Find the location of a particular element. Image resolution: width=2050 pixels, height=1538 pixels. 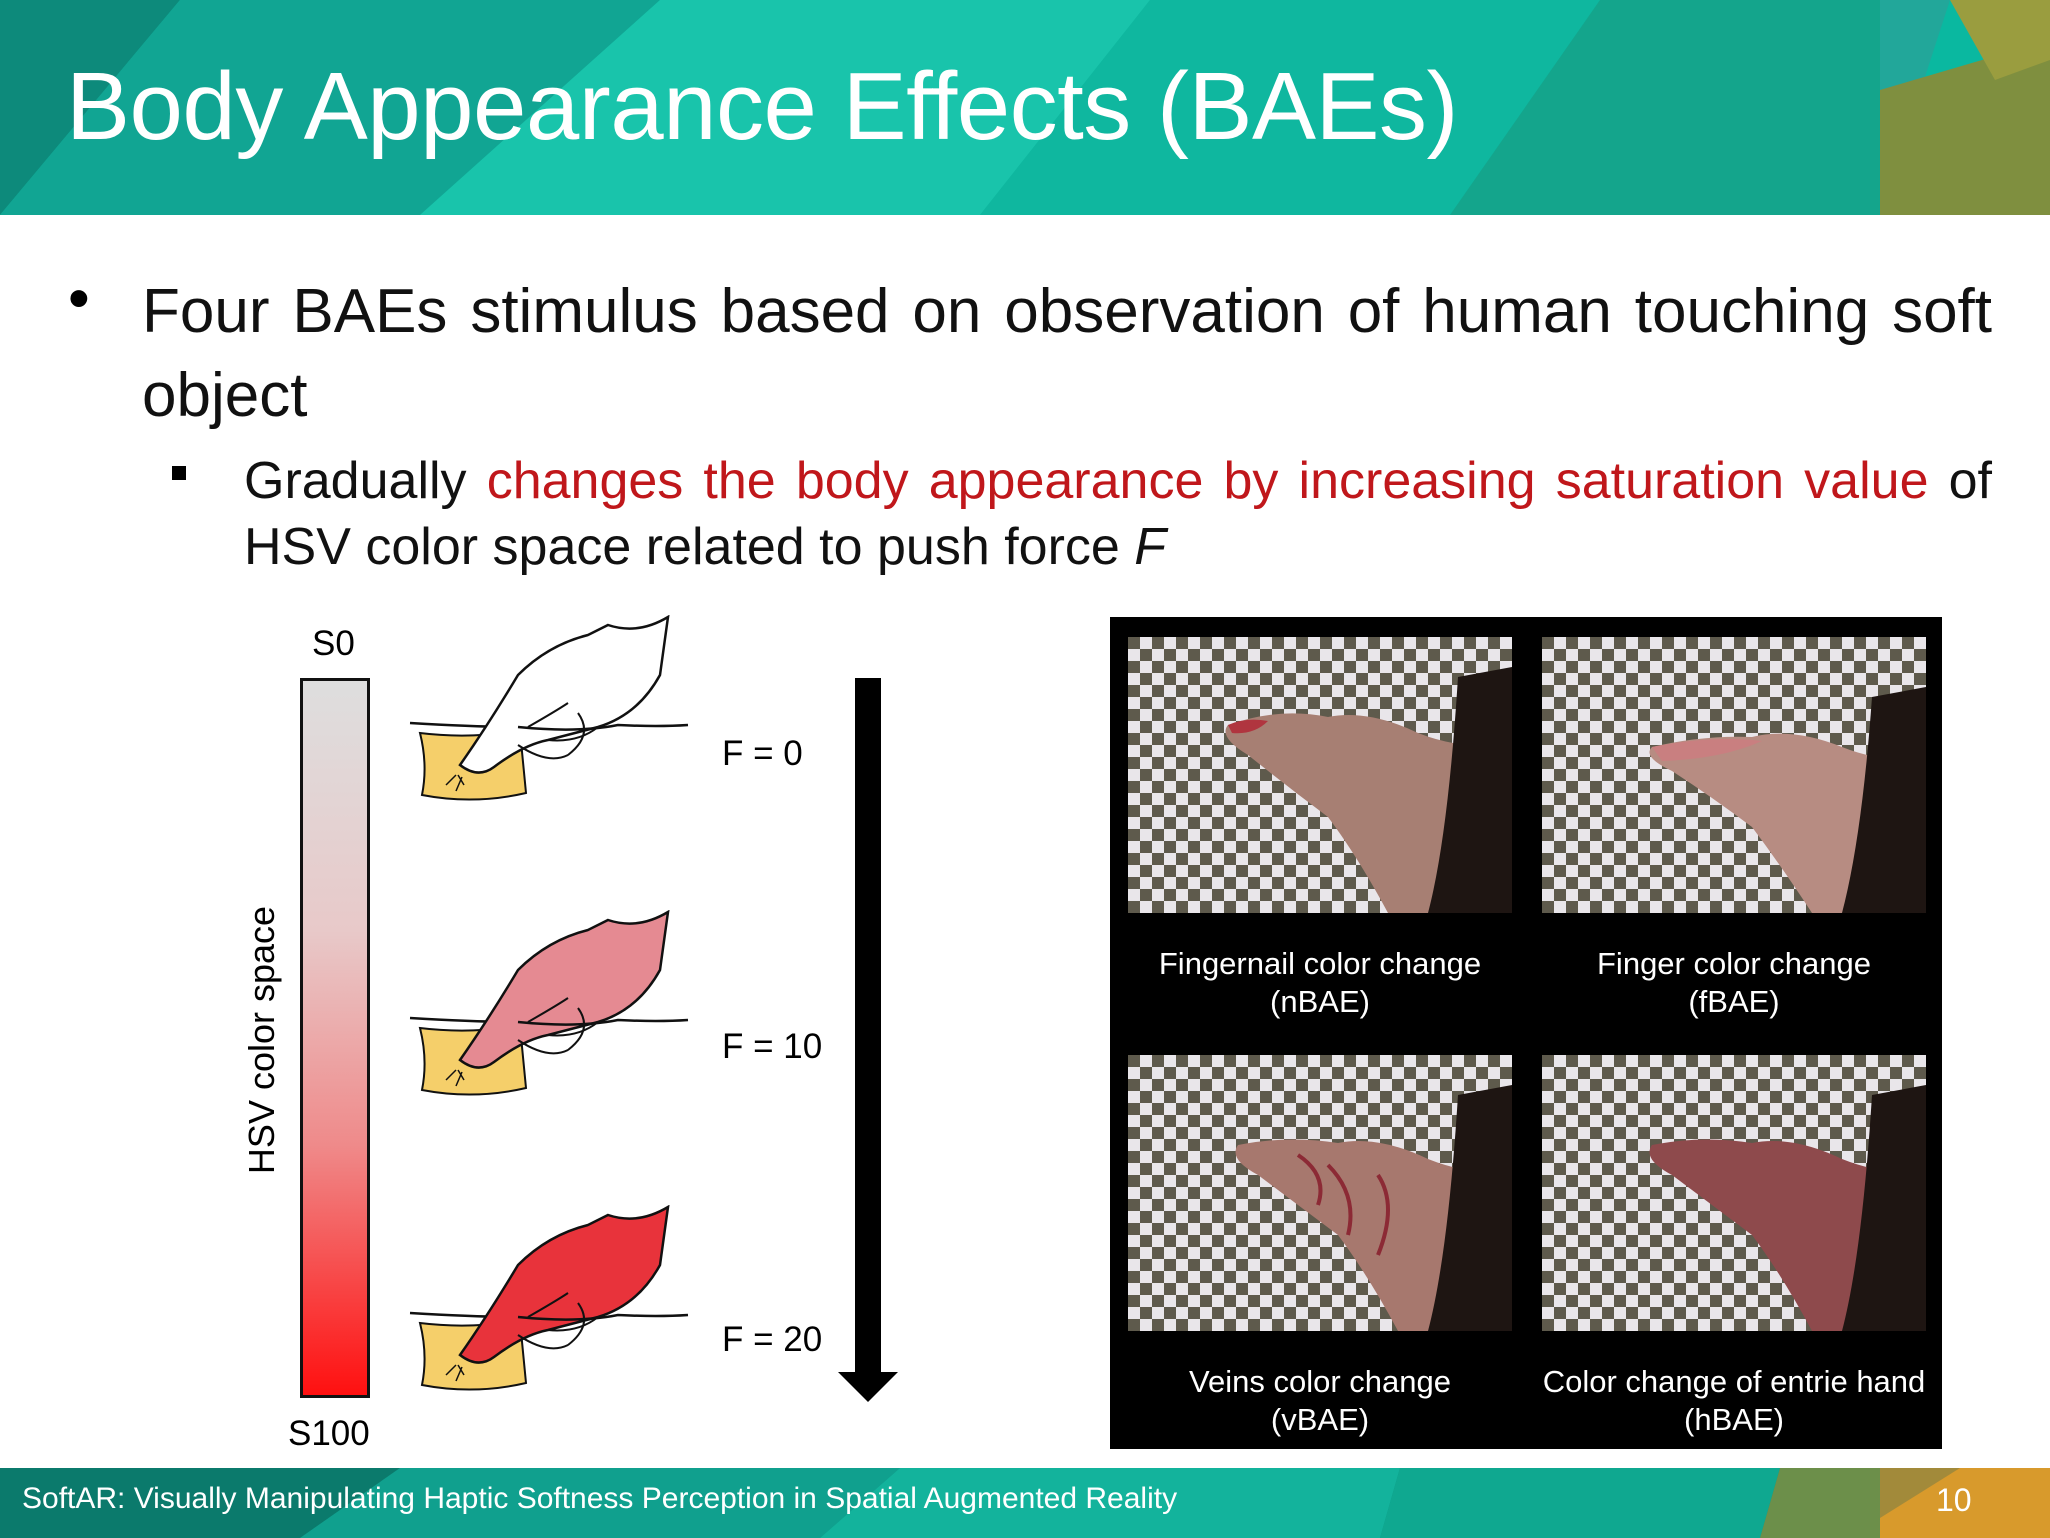

photo-nbae is located at coordinates (1320, 775).